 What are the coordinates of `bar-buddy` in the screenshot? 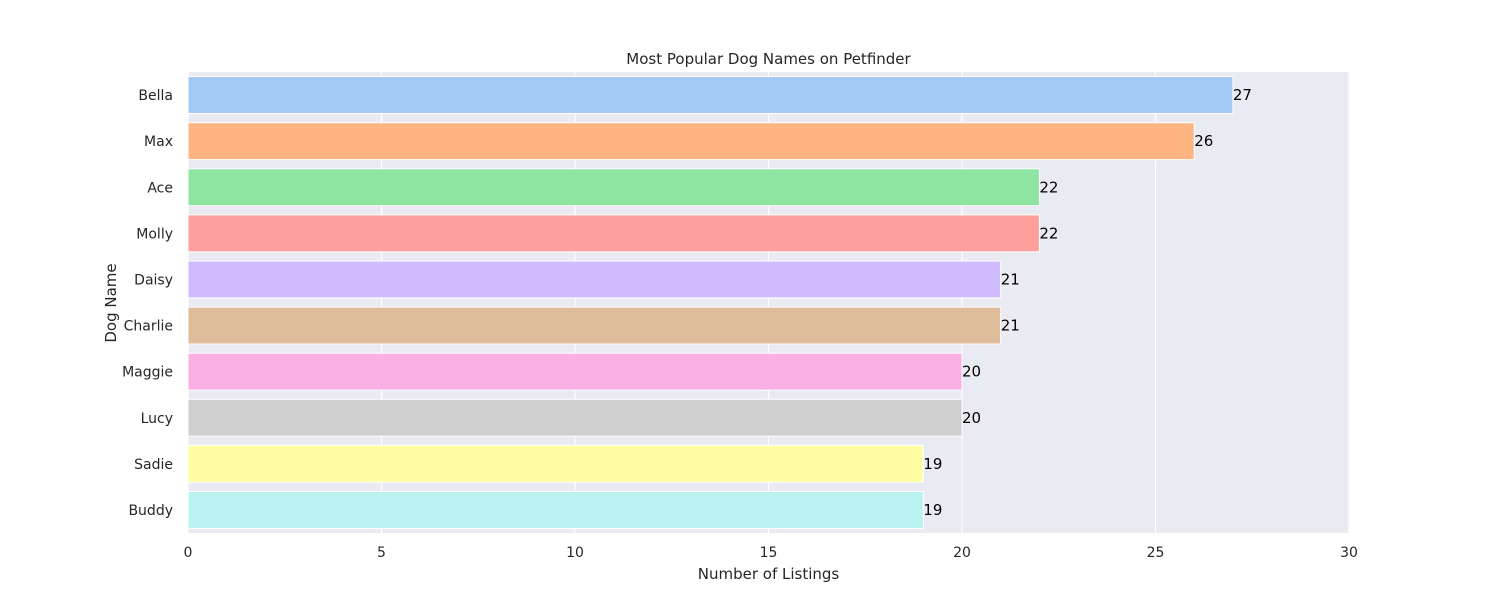 It's located at (555, 510).